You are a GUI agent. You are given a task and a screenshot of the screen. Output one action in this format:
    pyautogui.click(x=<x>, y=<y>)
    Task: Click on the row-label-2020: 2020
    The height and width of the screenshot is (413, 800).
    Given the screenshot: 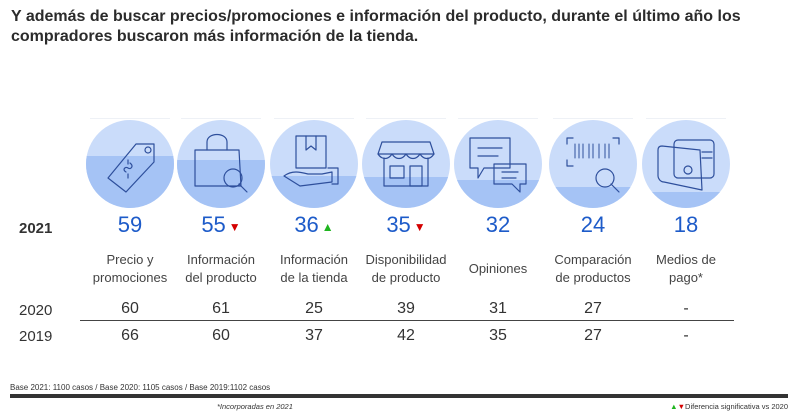 What is the action you would take?
    pyautogui.click(x=36, y=310)
    